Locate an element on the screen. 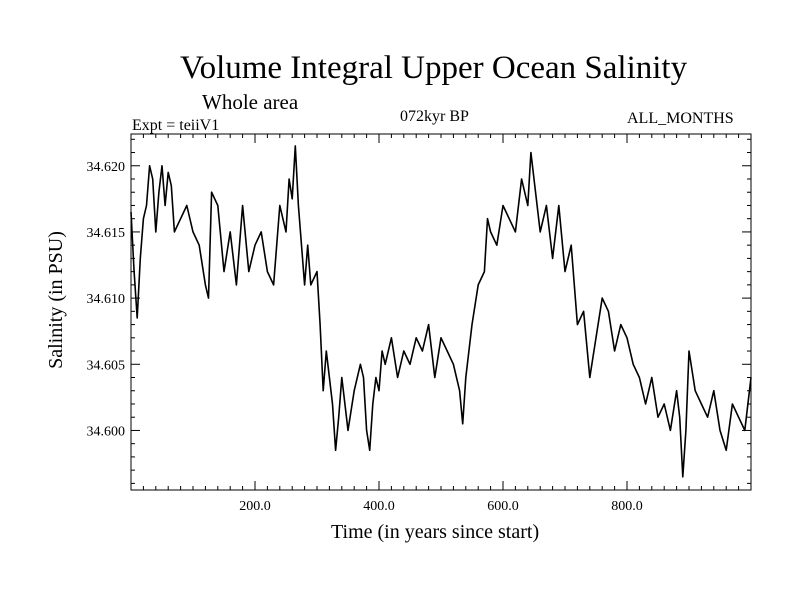  y-tick-label: 34.605 is located at coordinates (106, 365).